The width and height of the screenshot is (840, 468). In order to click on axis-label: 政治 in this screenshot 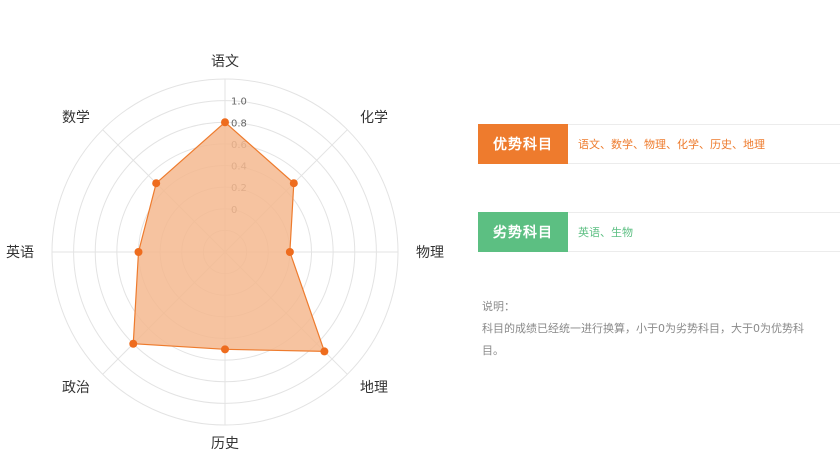, I will do `click(76, 388)`.